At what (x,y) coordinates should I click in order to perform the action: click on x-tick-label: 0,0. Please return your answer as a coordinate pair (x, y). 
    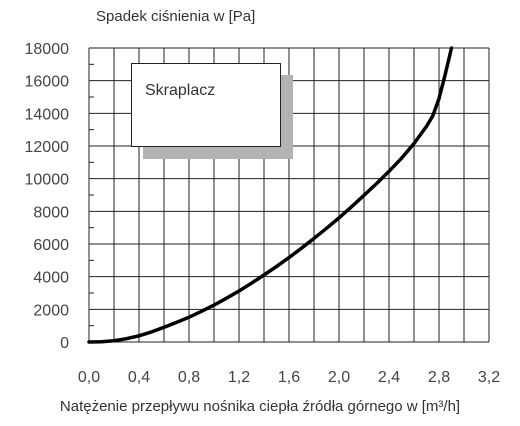
    Looking at the image, I should click on (89, 377).